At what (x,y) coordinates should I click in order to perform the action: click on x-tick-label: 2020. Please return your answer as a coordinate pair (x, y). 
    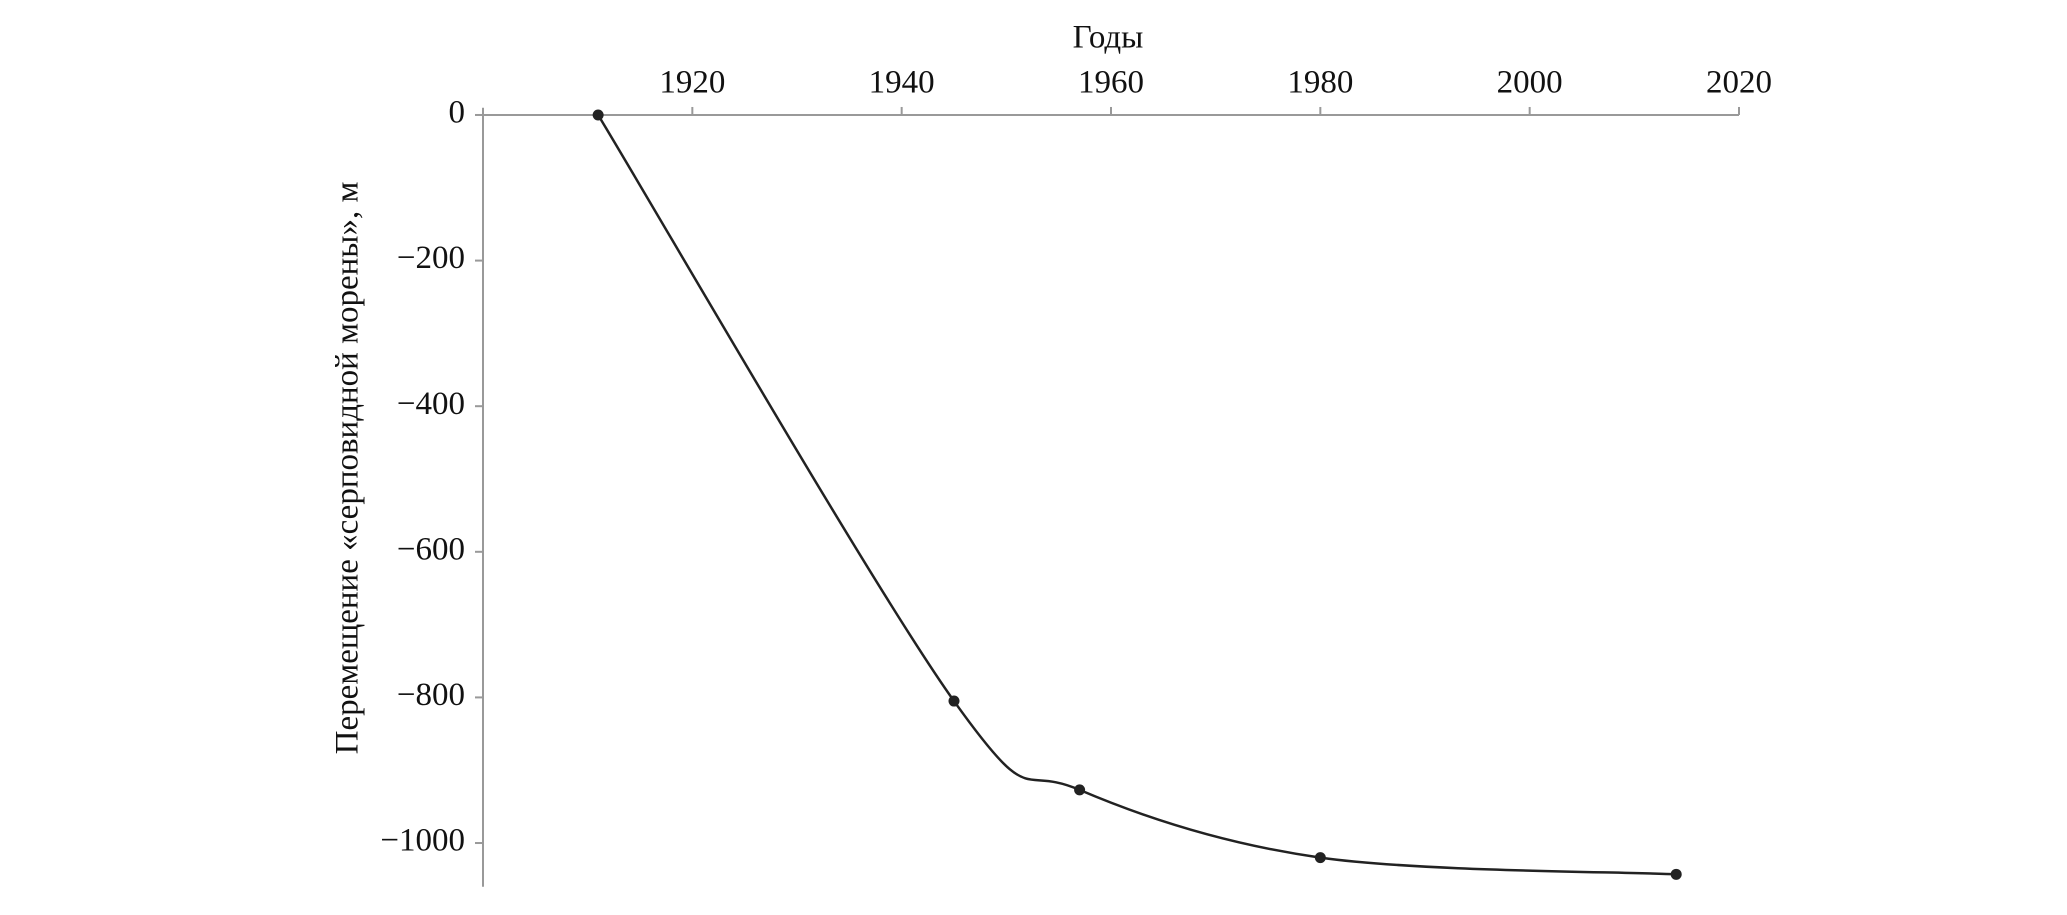
    Looking at the image, I should click on (1739, 83).